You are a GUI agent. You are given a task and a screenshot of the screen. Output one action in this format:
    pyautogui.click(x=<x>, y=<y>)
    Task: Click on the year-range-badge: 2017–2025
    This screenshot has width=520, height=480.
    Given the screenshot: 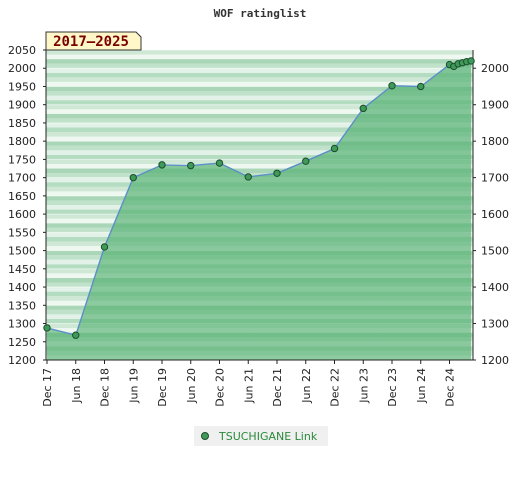 What is the action you would take?
    pyautogui.click(x=93, y=41)
    